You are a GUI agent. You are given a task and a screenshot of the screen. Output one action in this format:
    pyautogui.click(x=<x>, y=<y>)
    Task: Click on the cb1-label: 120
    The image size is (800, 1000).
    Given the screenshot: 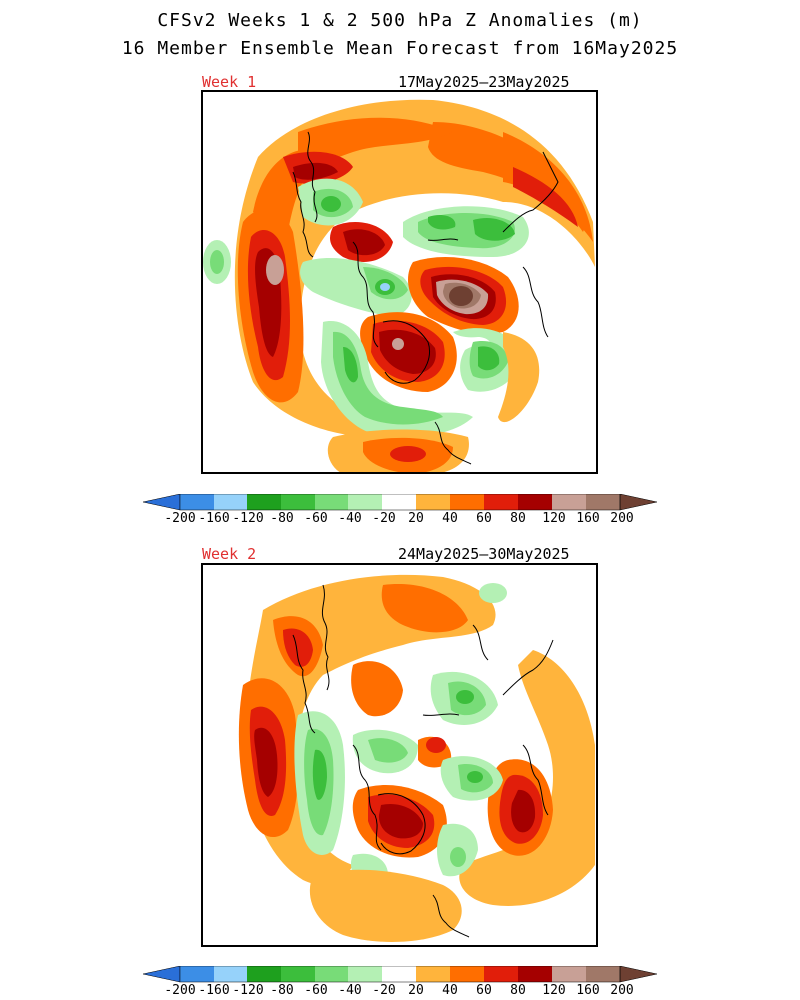 What is the action you would take?
    pyautogui.click(x=554, y=518)
    